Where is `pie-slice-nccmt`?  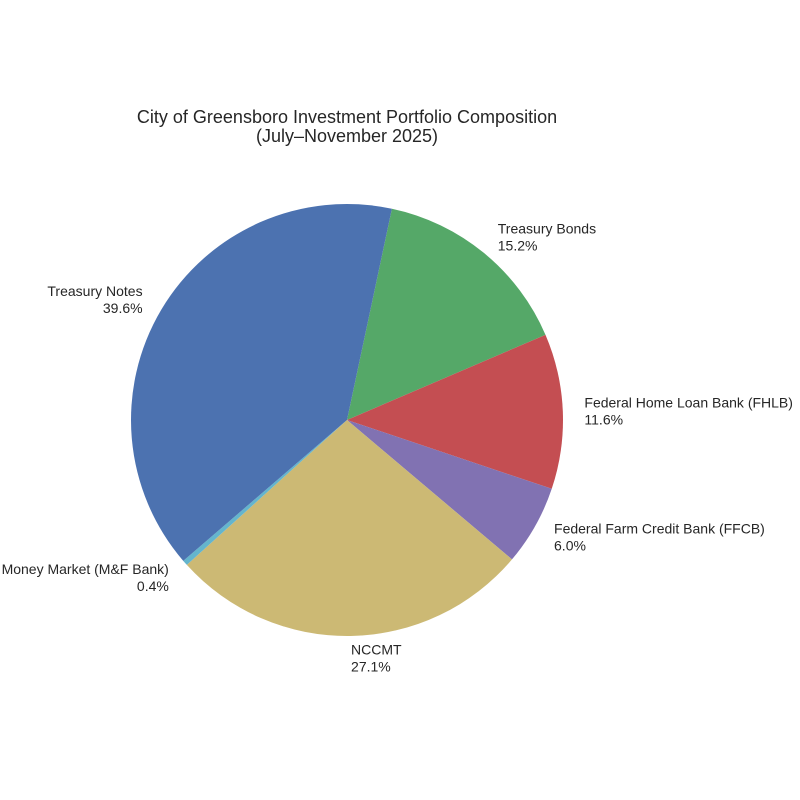 pie-slice-nccmt is located at coordinates (349, 528).